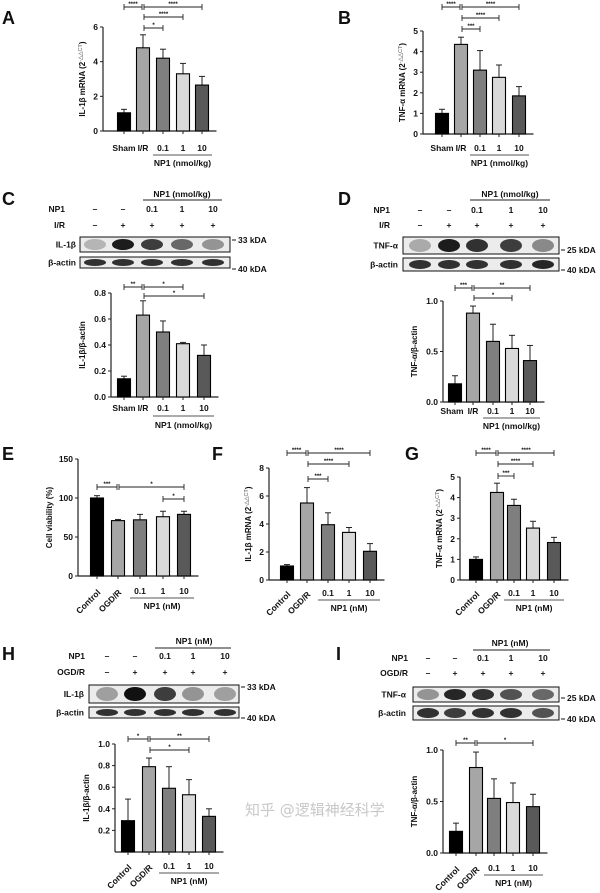 The image size is (600, 893). I want to click on group-label: NP1 (nM), so click(189, 881).